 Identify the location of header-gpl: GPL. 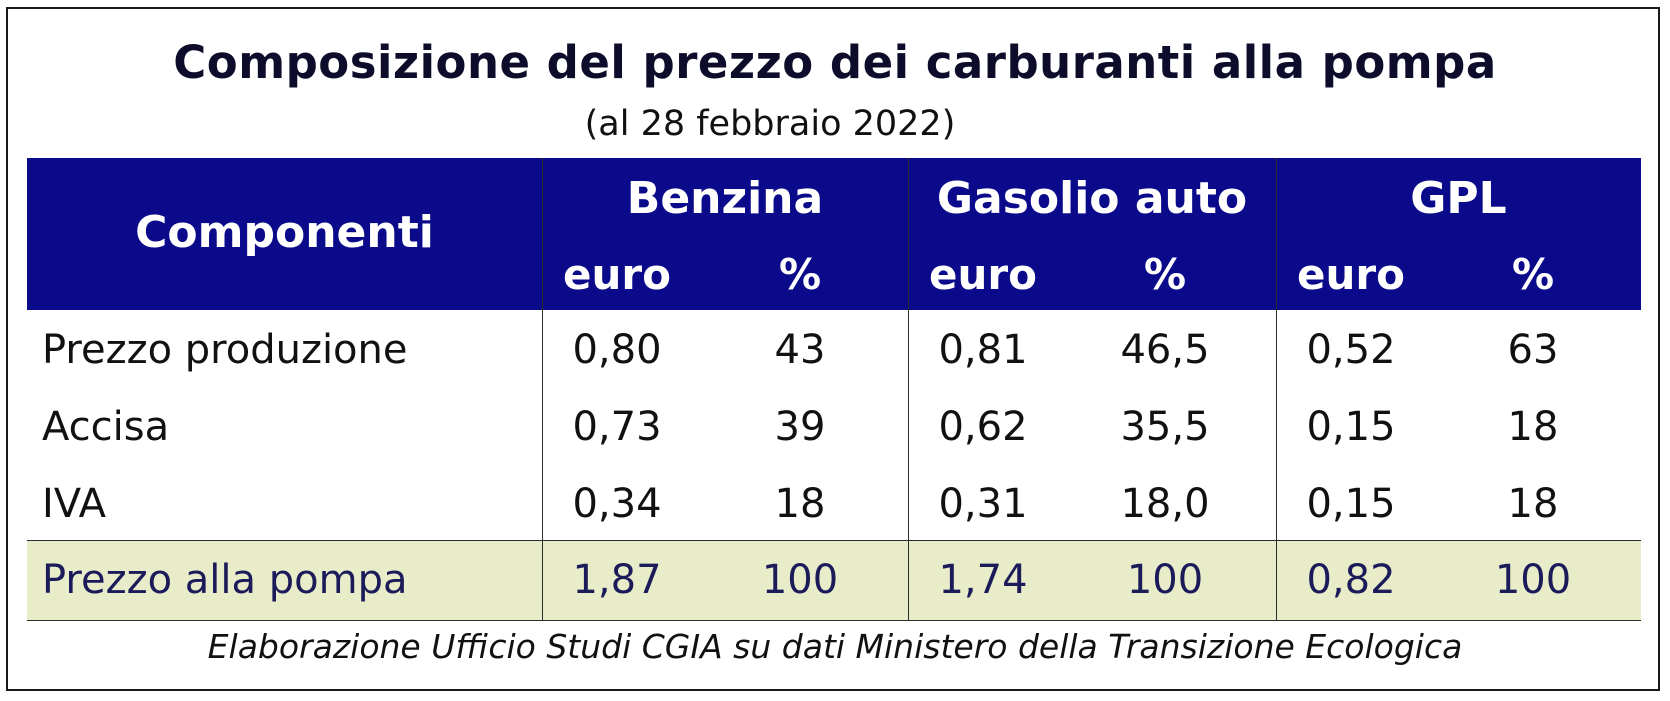
(1458, 198).